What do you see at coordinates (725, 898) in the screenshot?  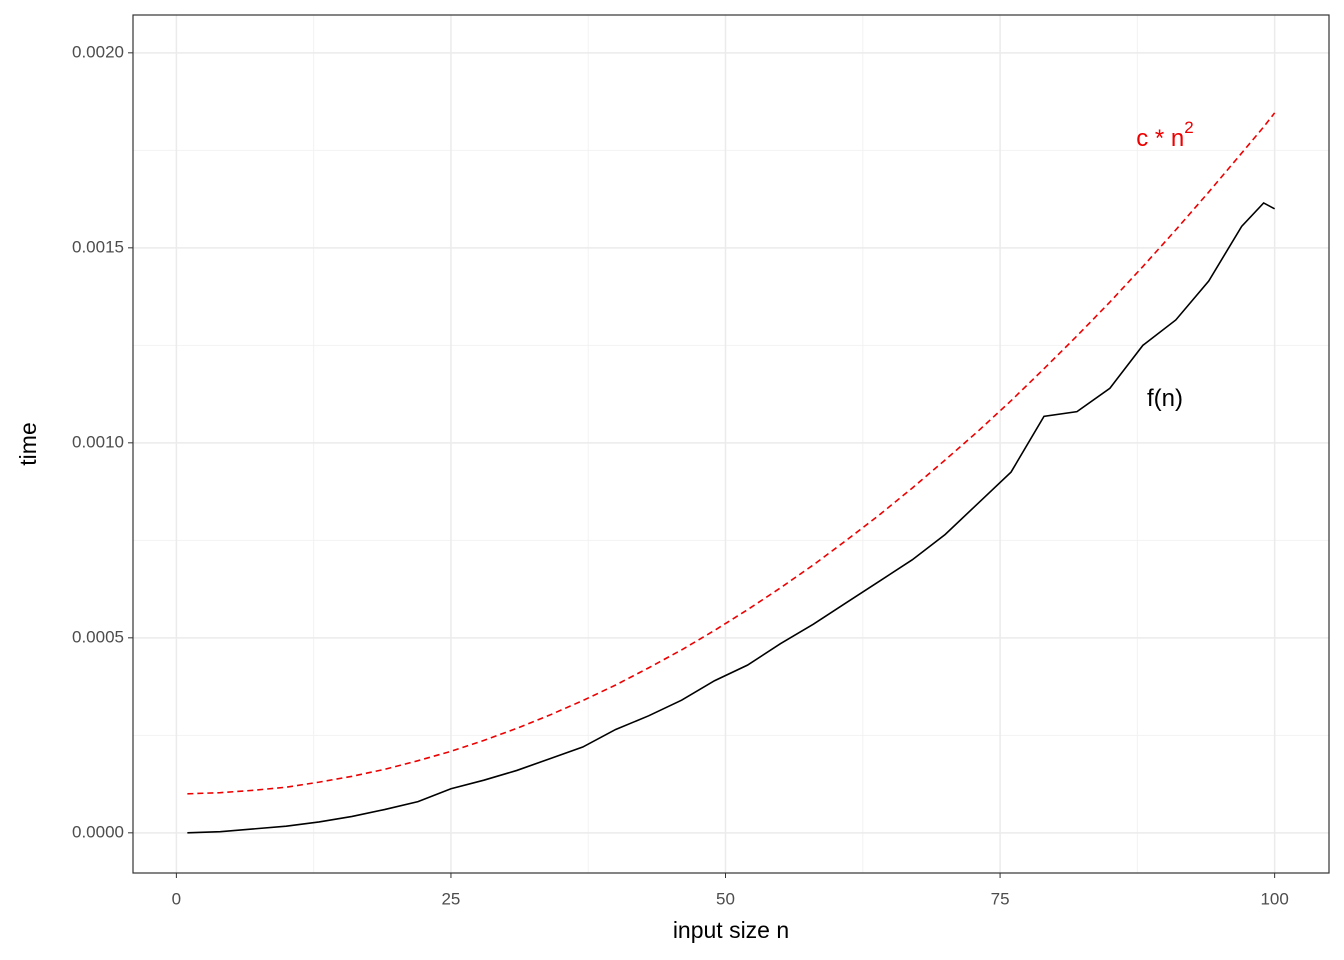 I see `x-tick-label: 50` at bounding box center [725, 898].